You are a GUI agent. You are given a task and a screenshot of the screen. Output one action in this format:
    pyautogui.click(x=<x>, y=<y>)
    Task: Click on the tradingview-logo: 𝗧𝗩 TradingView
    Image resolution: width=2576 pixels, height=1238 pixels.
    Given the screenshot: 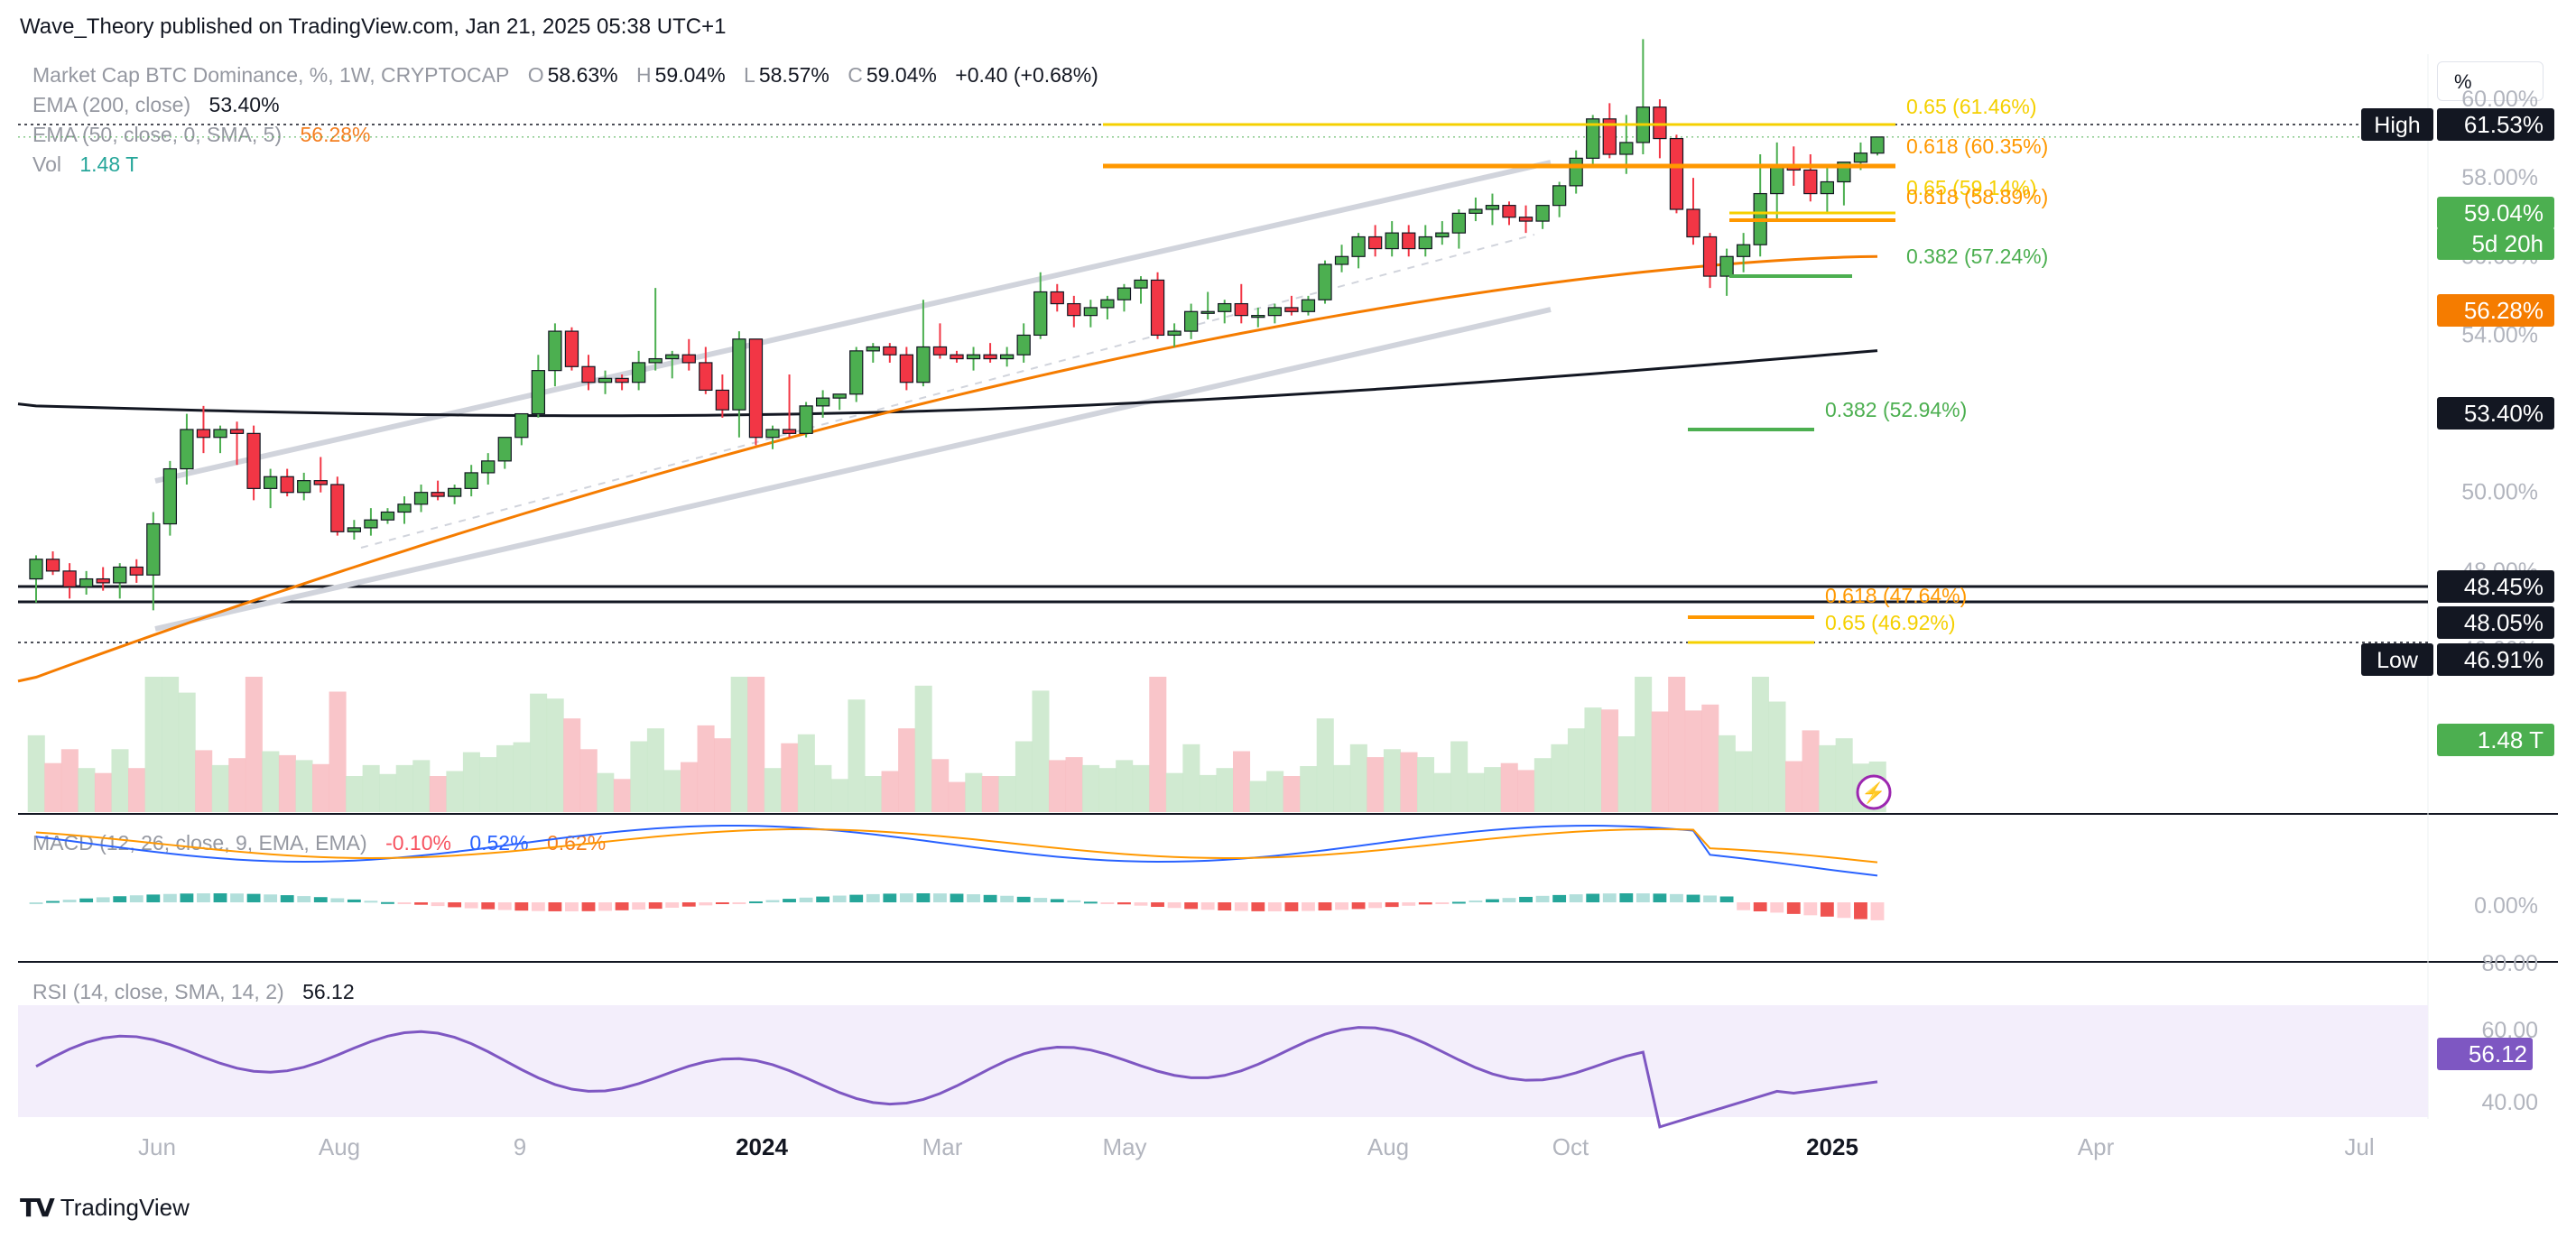 What is the action you would take?
    pyautogui.click(x=105, y=1208)
    